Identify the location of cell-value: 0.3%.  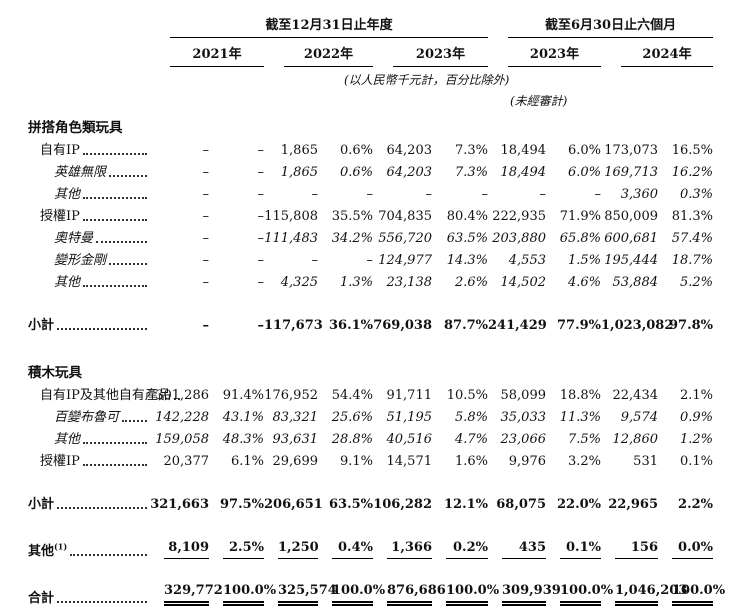
(696, 194).